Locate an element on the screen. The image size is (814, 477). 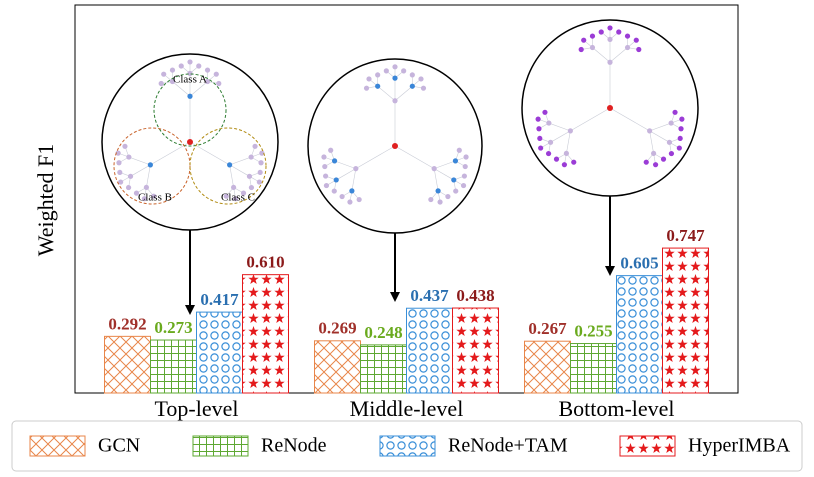
class-circle is located at coordinates (228, 166).